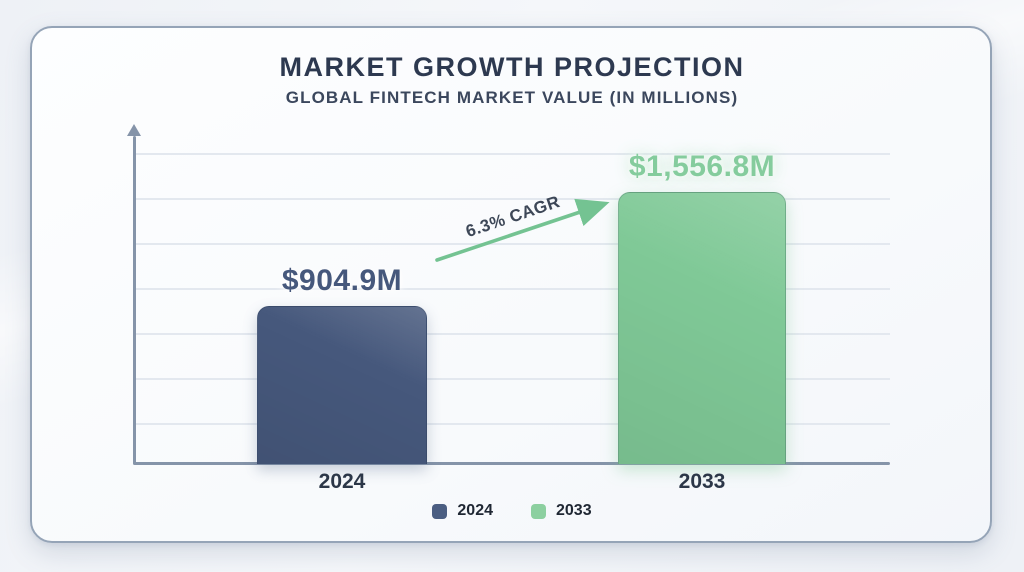 The width and height of the screenshot is (1024, 572). Describe the element at coordinates (512, 67) in the screenshot. I see `chart-title: MARKET GROWTH PROJECTION` at that location.